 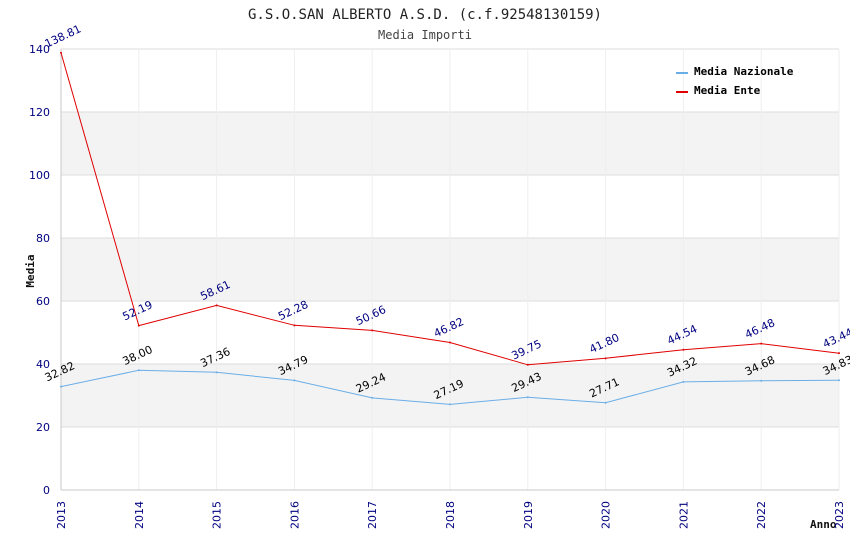 What do you see at coordinates (425, 35) in the screenshot?
I see `chart-subtitle: Media Importi` at bounding box center [425, 35].